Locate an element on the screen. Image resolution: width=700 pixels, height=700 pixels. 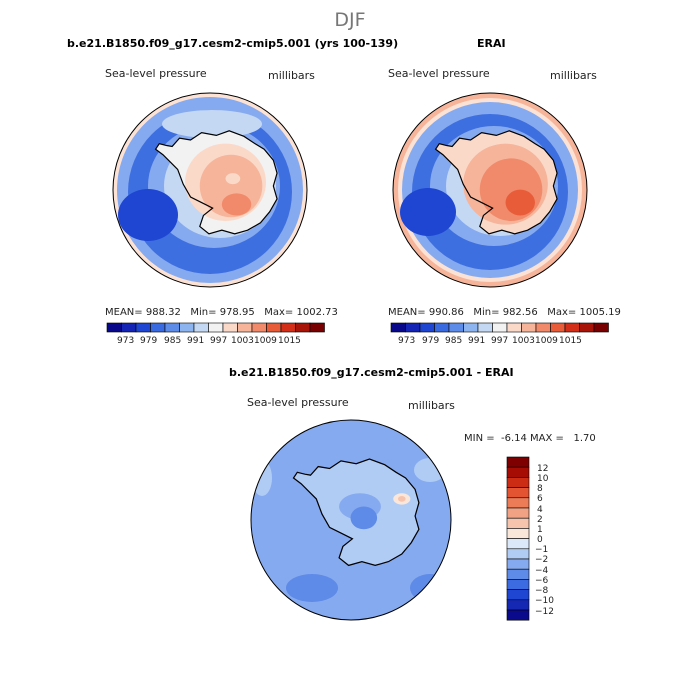
diff-colorbar-tick: −2 is located at coordinates (542, 560).